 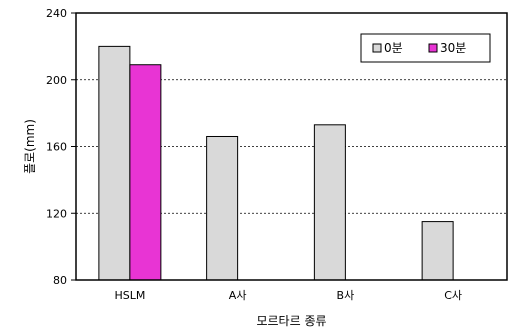 I want to click on x-axis-ticks: HSLM A사 B사 C사, so click(x=288, y=295).